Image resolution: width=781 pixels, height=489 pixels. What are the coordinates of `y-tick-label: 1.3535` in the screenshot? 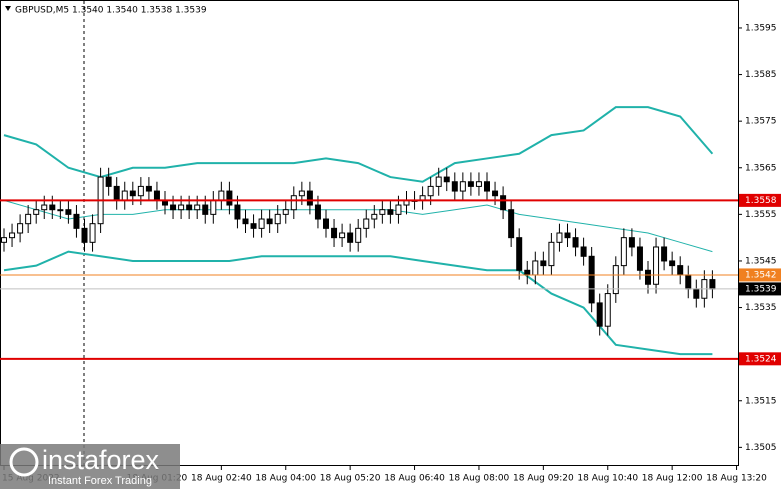 It's located at (761, 308).